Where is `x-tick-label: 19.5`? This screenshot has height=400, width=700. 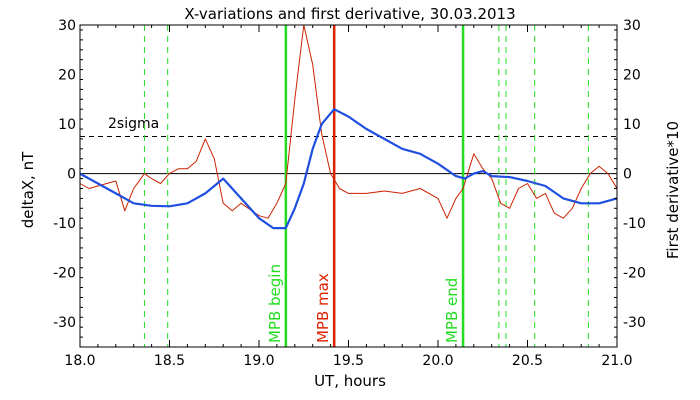 x-tick-label: 19.5 is located at coordinates (348, 361).